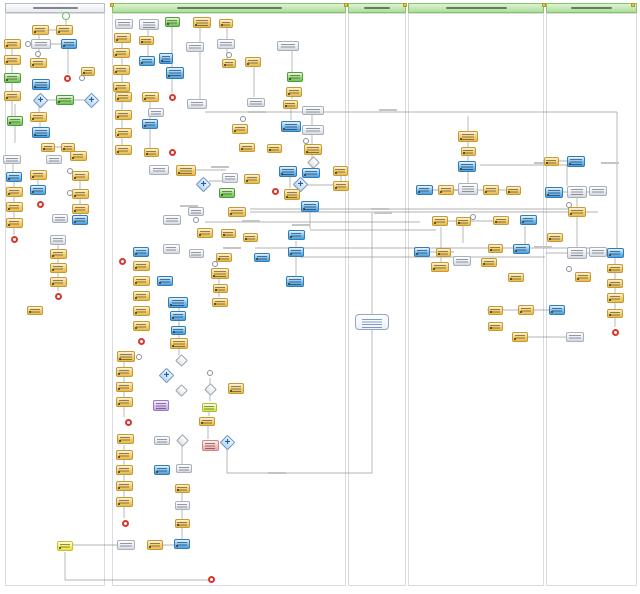 The height and width of the screenshot is (594, 640). I want to click on lane-1-header, so click(55, 8).